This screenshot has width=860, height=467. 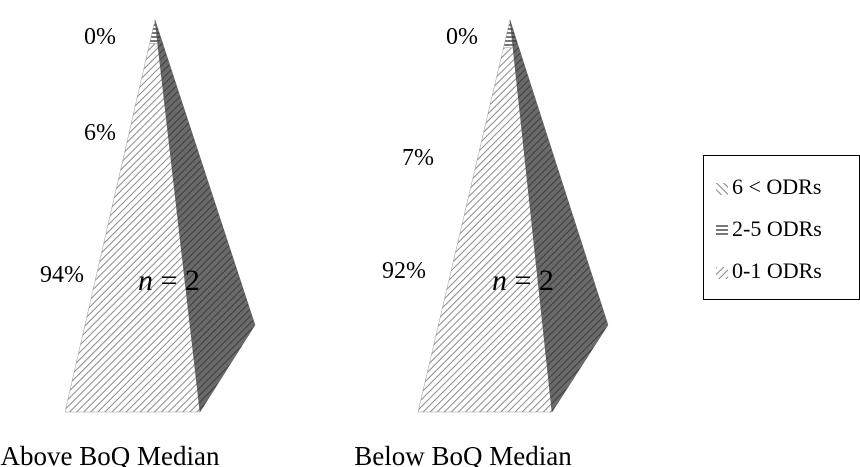 I want to click on percent-label-2-5-odrs: 7%, so click(x=418, y=158).